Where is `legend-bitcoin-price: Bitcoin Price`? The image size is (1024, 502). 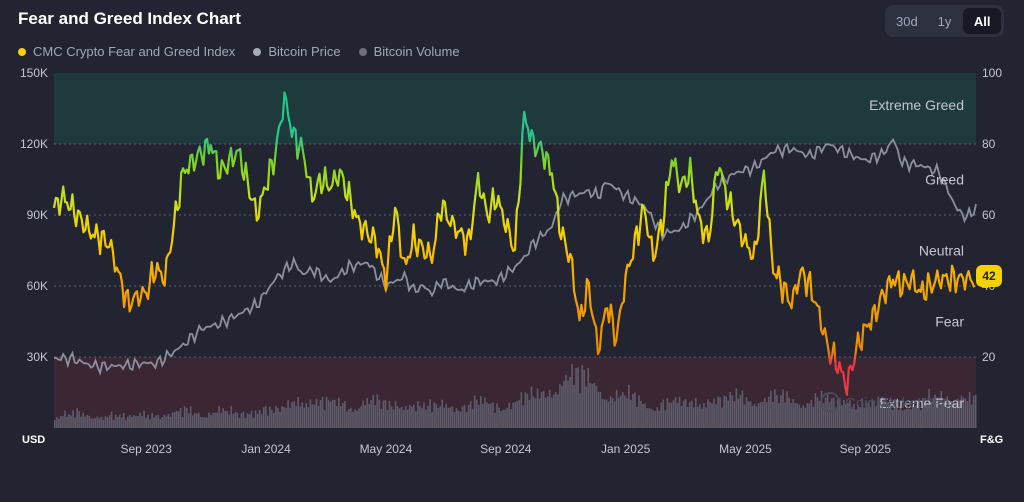 legend-bitcoin-price: Bitcoin Price is located at coordinates (297, 51).